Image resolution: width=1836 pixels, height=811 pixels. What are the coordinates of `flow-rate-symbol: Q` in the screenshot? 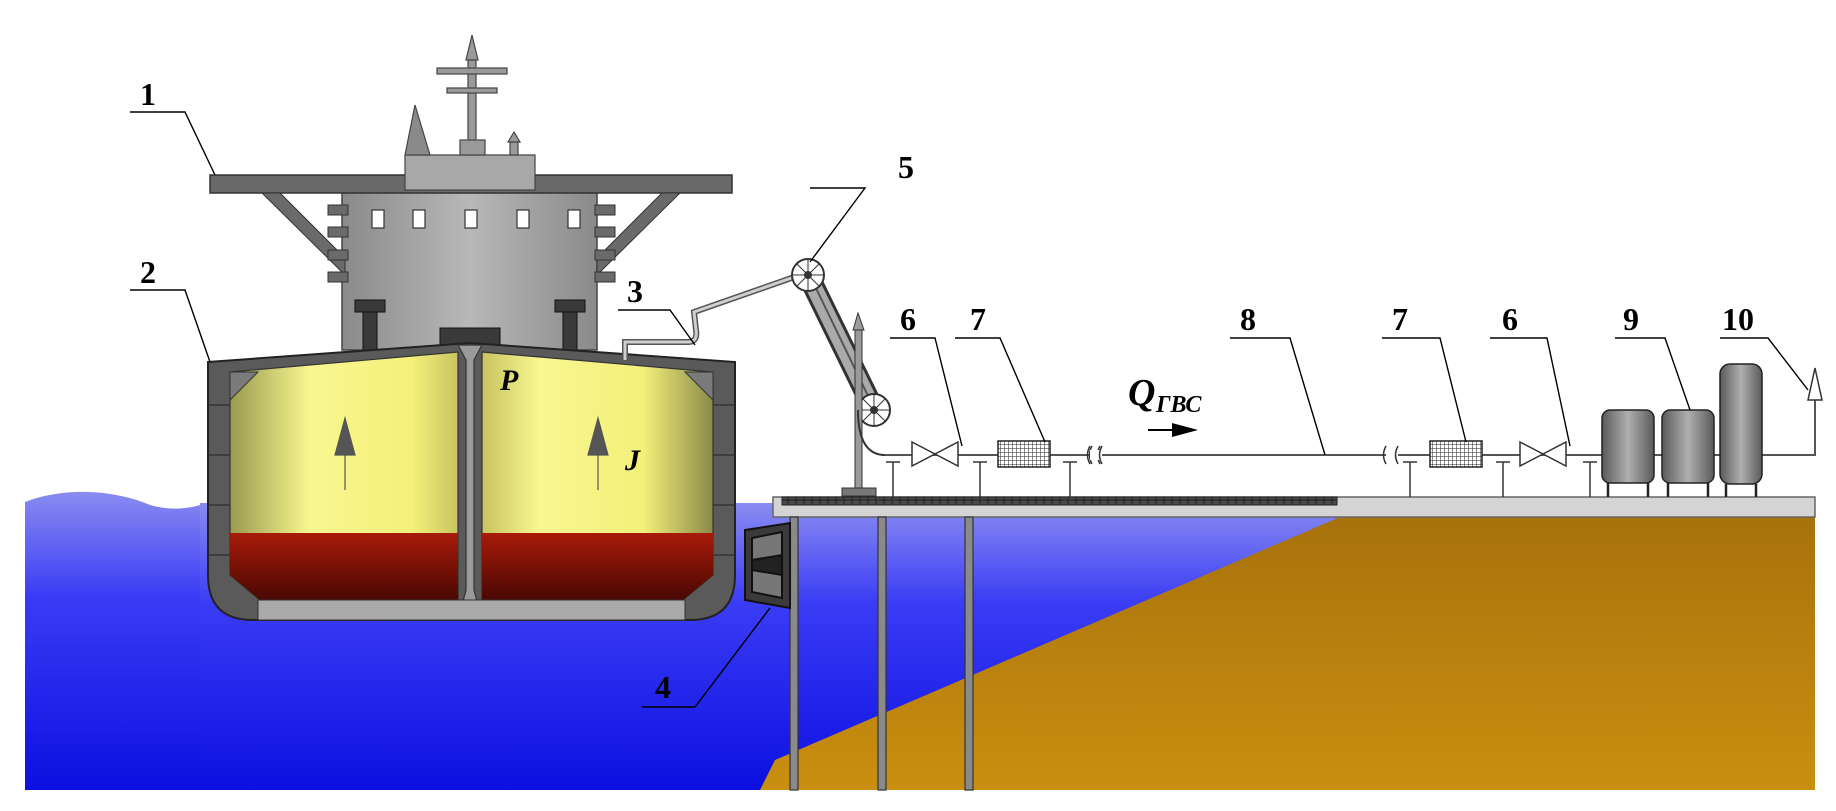 It's located at (1141, 393).